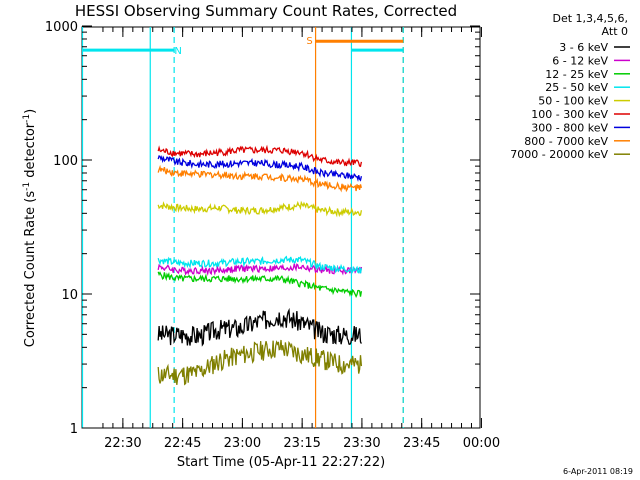  I want to click on x-tick-label: 23:45, so click(421, 443).